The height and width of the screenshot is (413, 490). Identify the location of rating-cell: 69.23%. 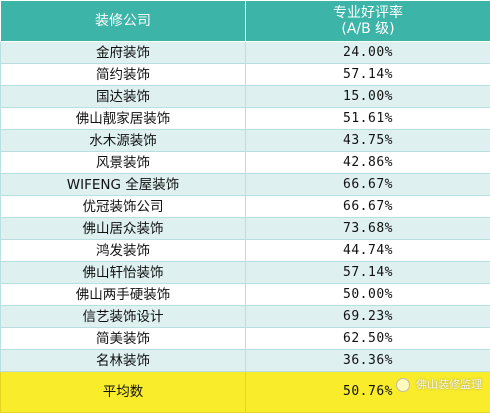
(368, 317).